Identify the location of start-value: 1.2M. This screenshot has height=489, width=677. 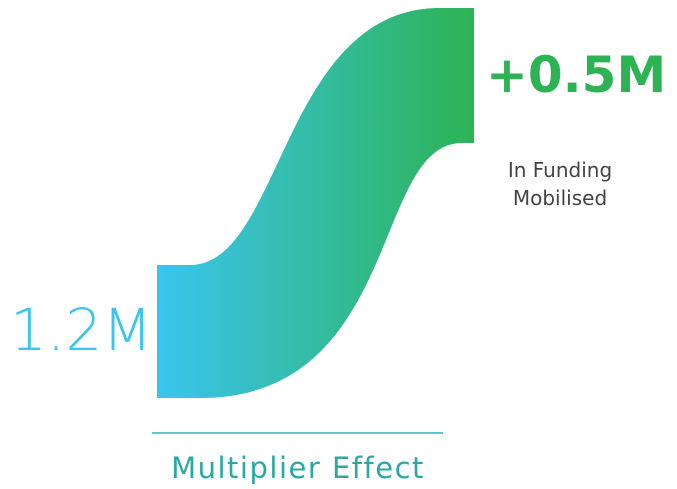
(81, 330).